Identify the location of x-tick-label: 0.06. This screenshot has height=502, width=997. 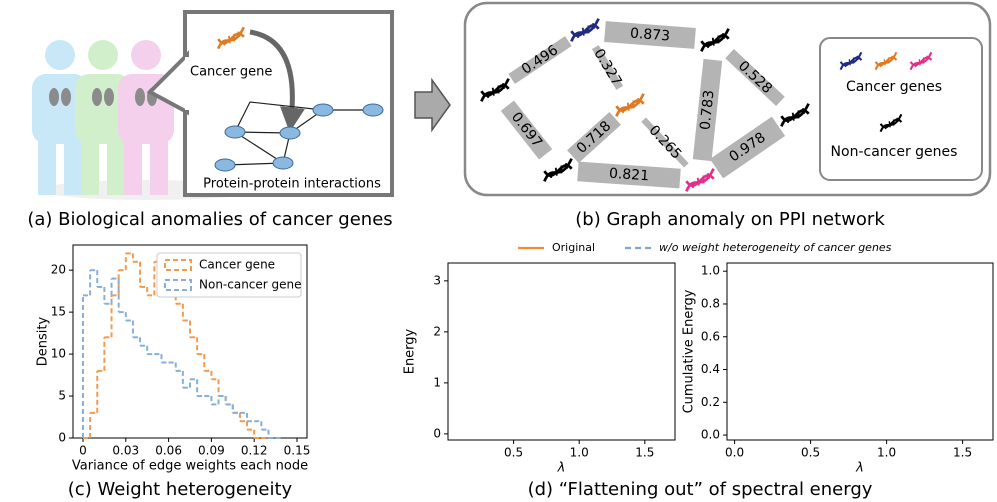
(168, 451).